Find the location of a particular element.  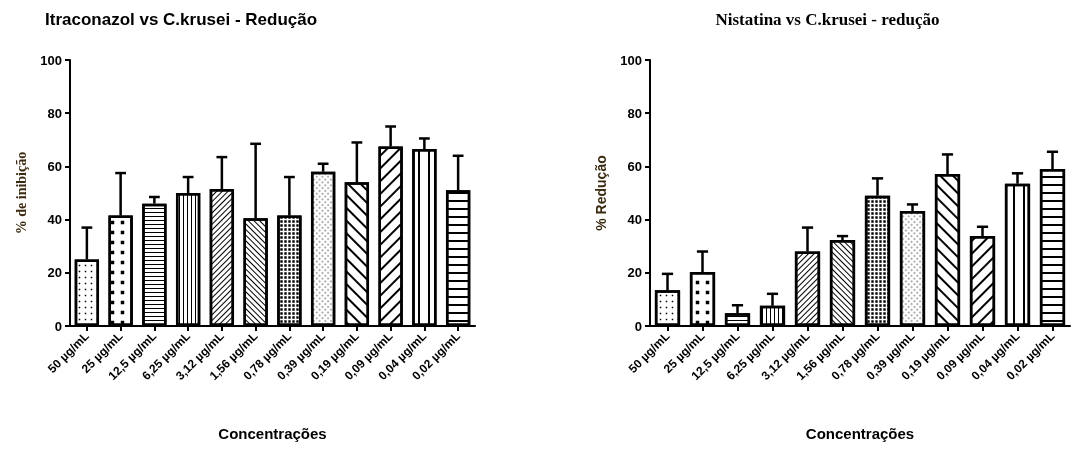

y-axis-title: % de inibição is located at coordinates (21, 193).